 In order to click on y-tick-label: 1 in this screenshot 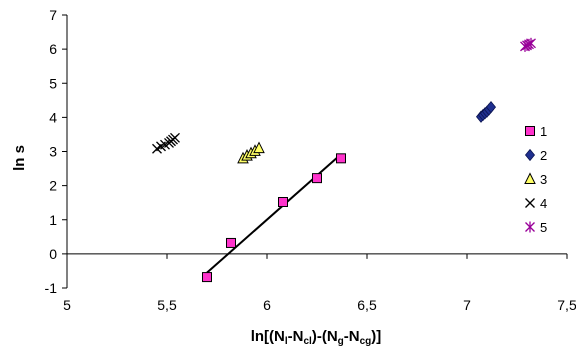, I will do `click(53, 220)`.